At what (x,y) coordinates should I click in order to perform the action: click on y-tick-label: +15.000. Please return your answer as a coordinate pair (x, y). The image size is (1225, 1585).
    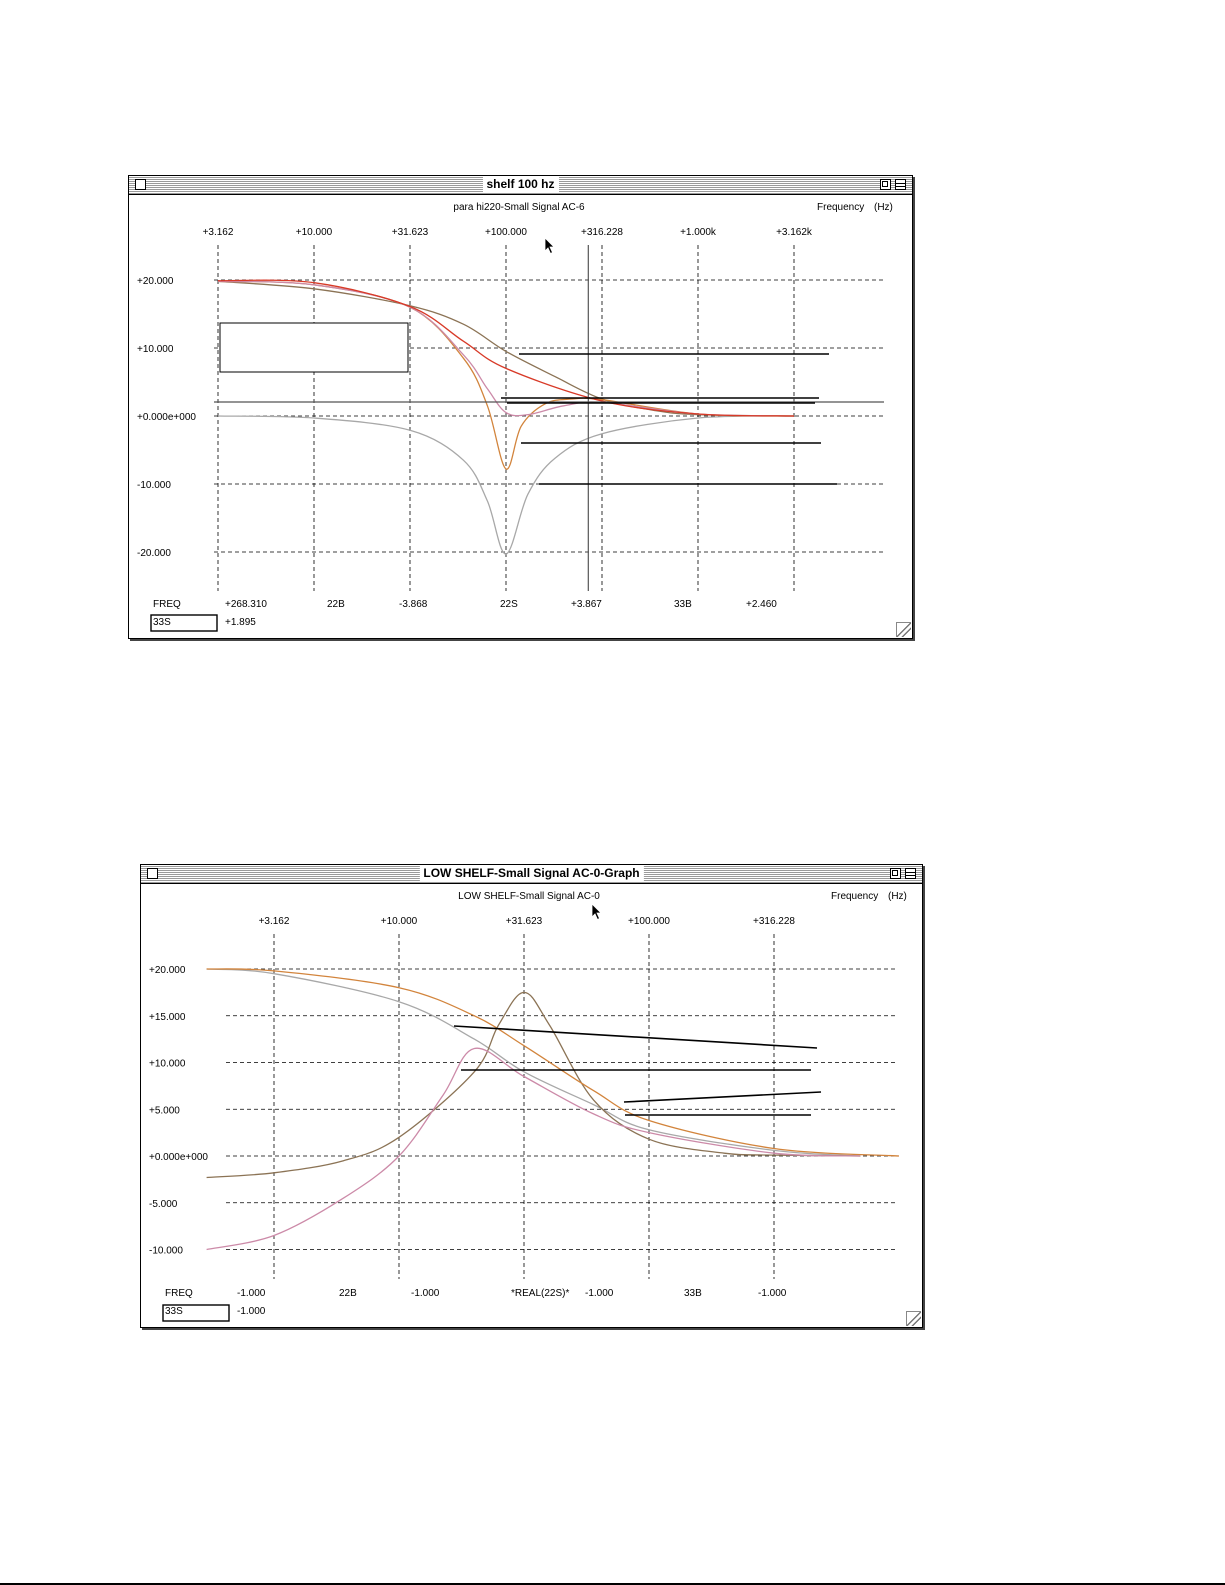
    Looking at the image, I should click on (167, 1017).